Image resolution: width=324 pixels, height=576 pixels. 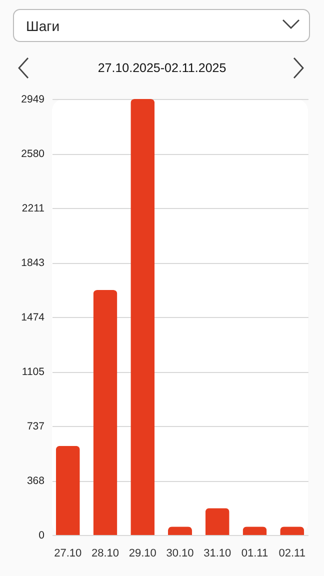 What do you see at coordinates (33, 208) in the screenshot?
I see `y-tick-label: 2211` at bounding box center [33, 208].